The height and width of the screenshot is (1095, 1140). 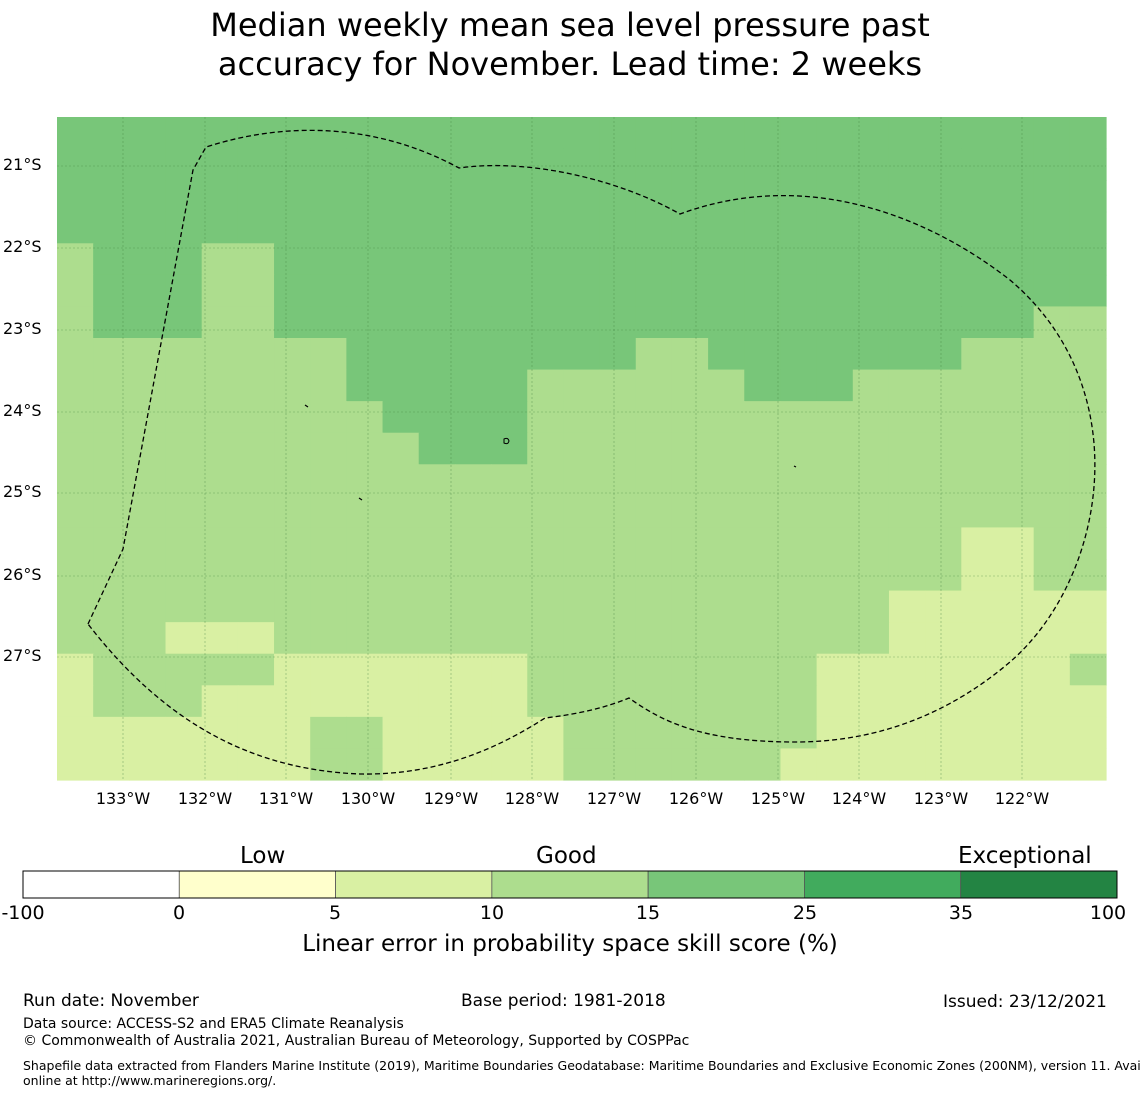 I want to click on tick-100: 100, so click(x=1108, y=913).